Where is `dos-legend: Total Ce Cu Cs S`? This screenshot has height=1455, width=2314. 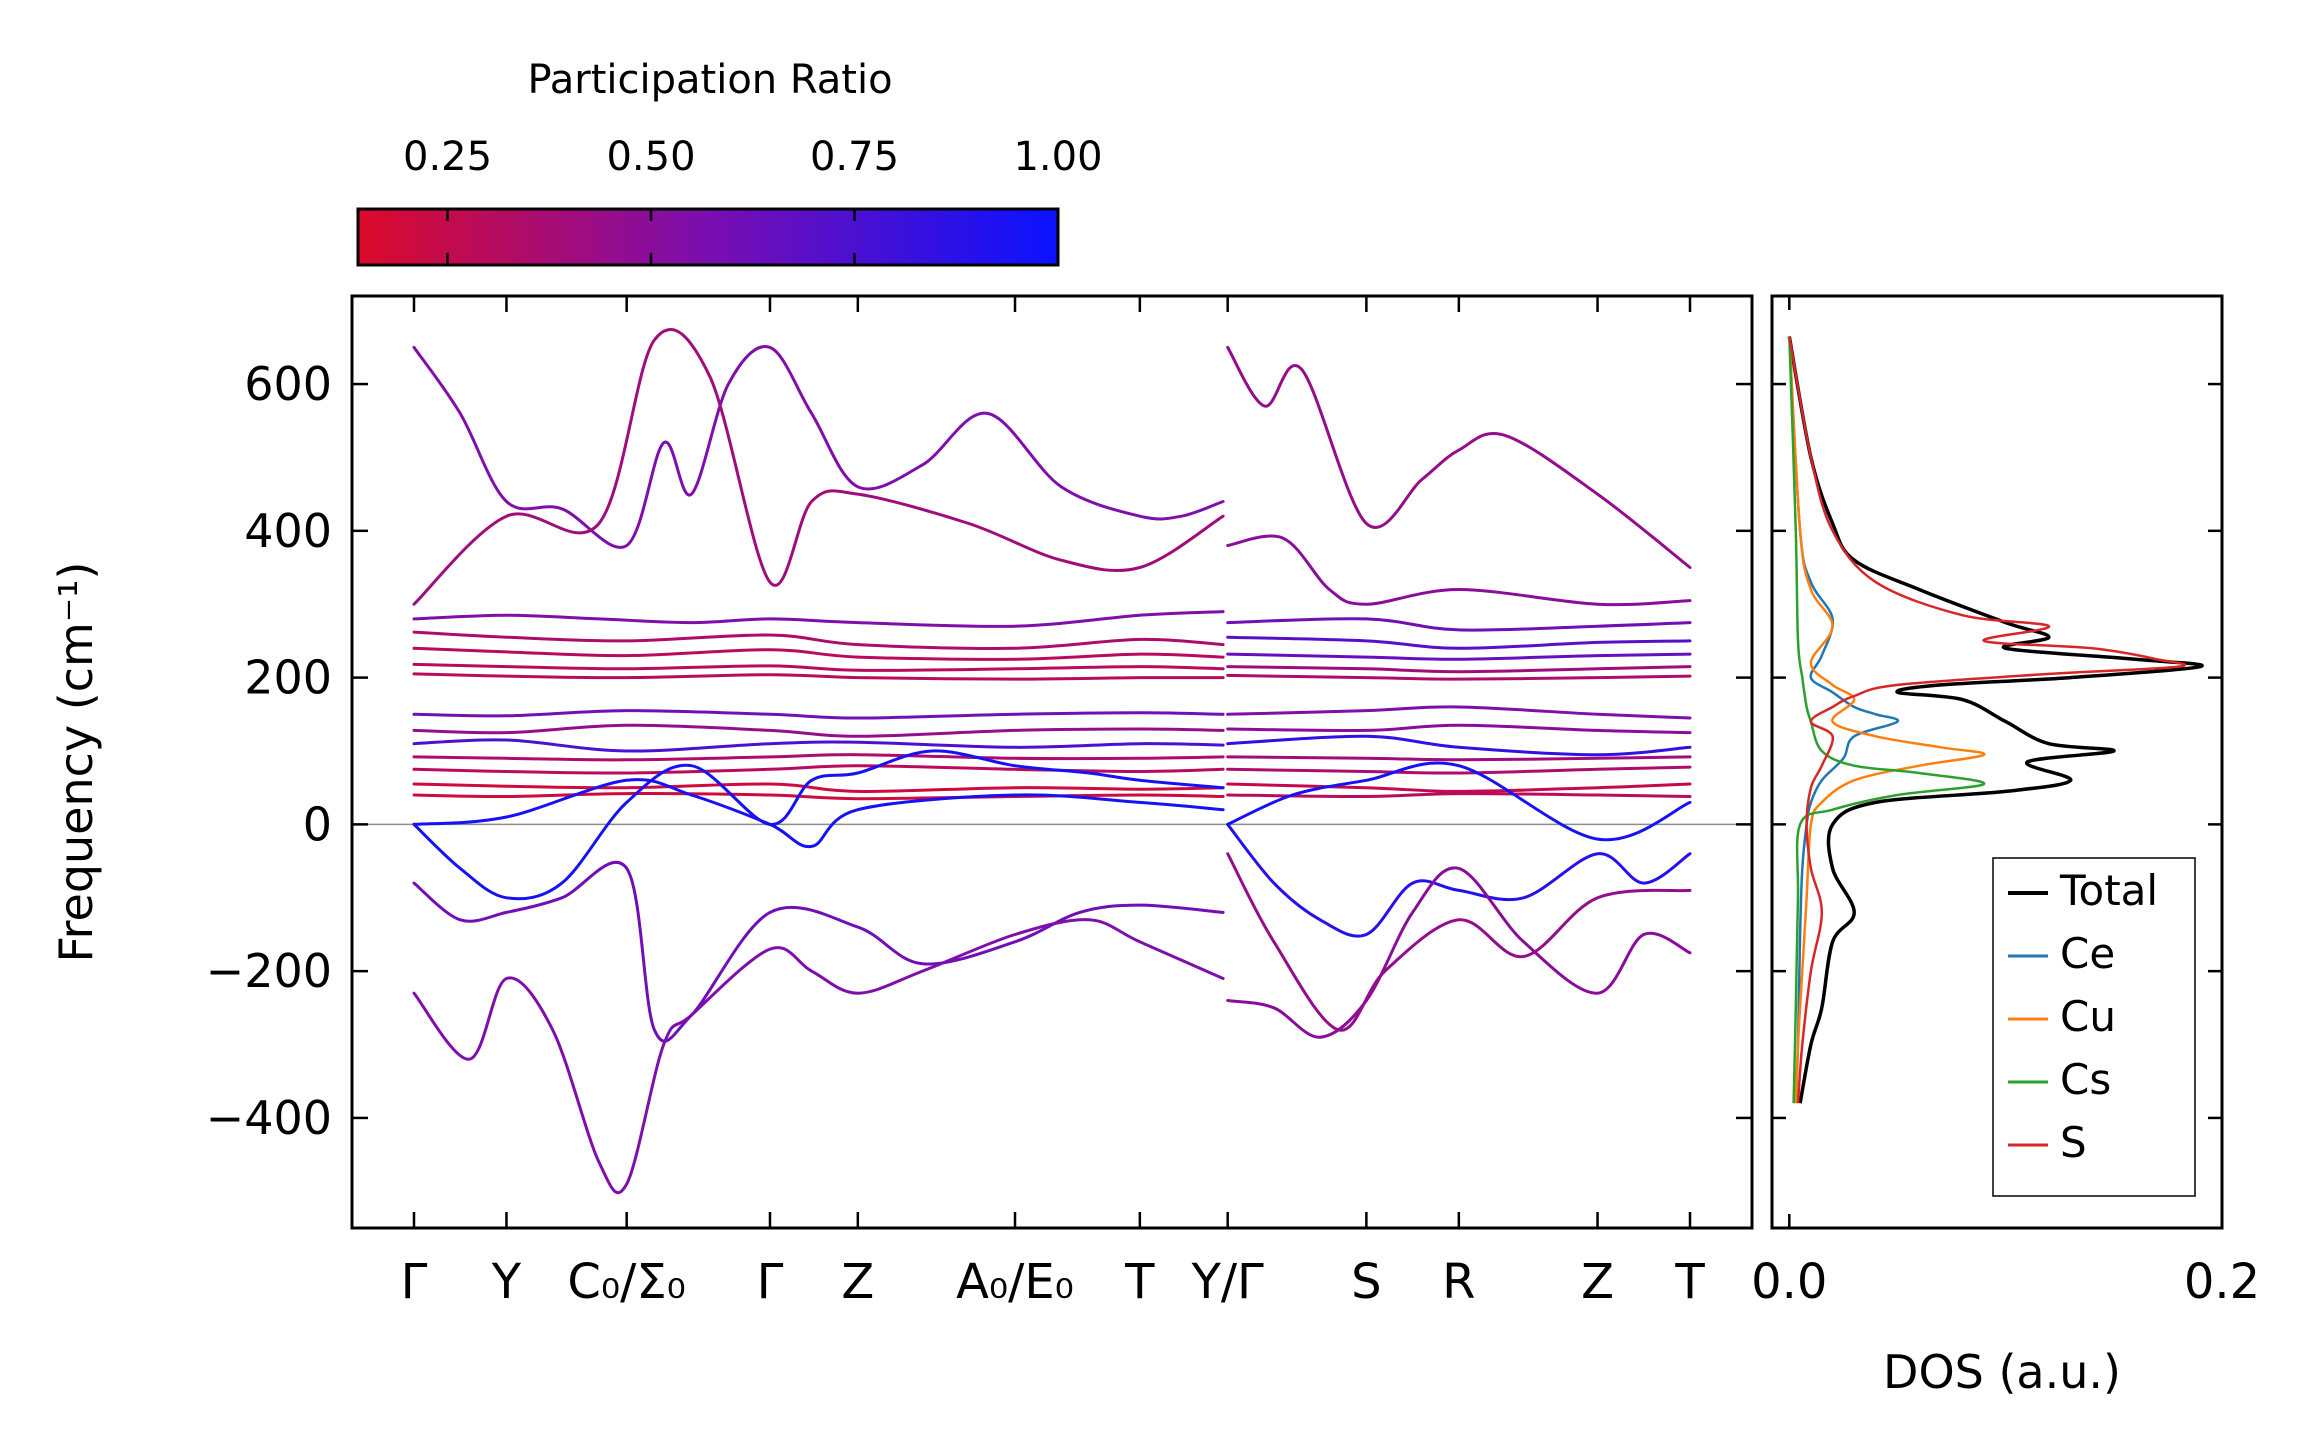 dos-legend: Total Ce Cu Cs S is located at coordinates (2094, 1027).